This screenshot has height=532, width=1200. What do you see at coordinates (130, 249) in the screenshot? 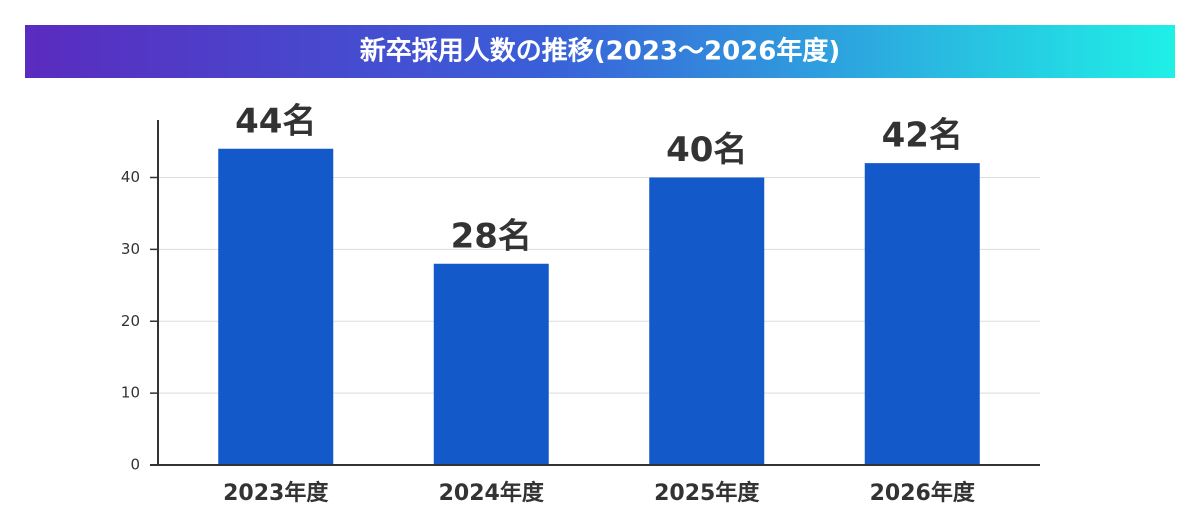
I see `y-tick-label: 30` at bounding box center [130, 249].